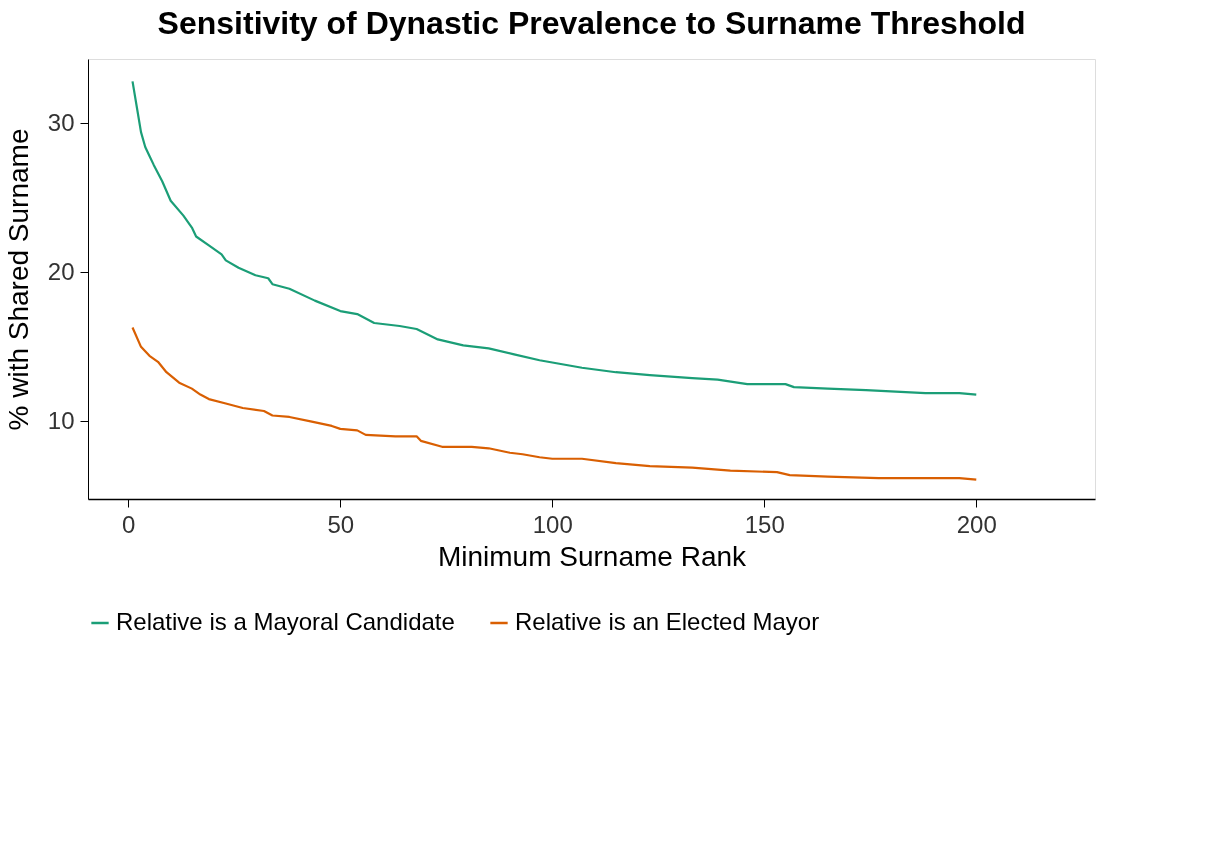 This screenshot has width=1222, height=867. What do you see at coordinates (285, 621) in the screenshot?
I see `legend-label: Relative is a Mayoral Candidate` at bounding box center [285, 621].